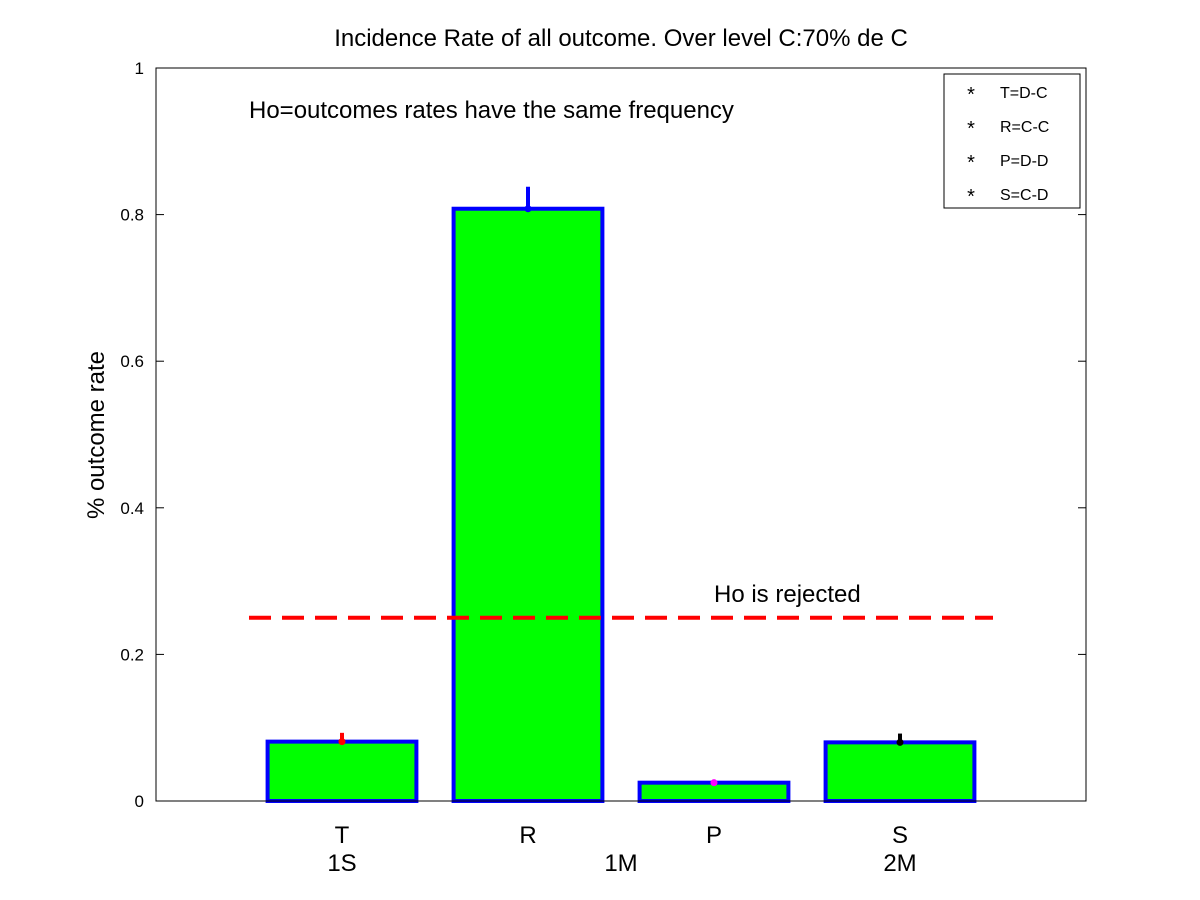 This screenshot has width=1200, height=900. I want to click on group-label-1s: 1S, so click(341, 863).